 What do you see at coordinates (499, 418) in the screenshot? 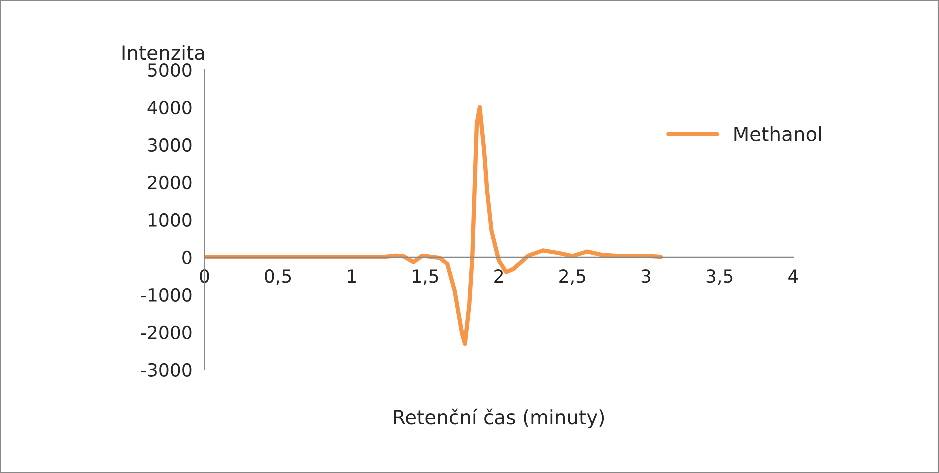
I see `x-axis-title: Retenční čas (minuty)` at bounding box center [499, 418].